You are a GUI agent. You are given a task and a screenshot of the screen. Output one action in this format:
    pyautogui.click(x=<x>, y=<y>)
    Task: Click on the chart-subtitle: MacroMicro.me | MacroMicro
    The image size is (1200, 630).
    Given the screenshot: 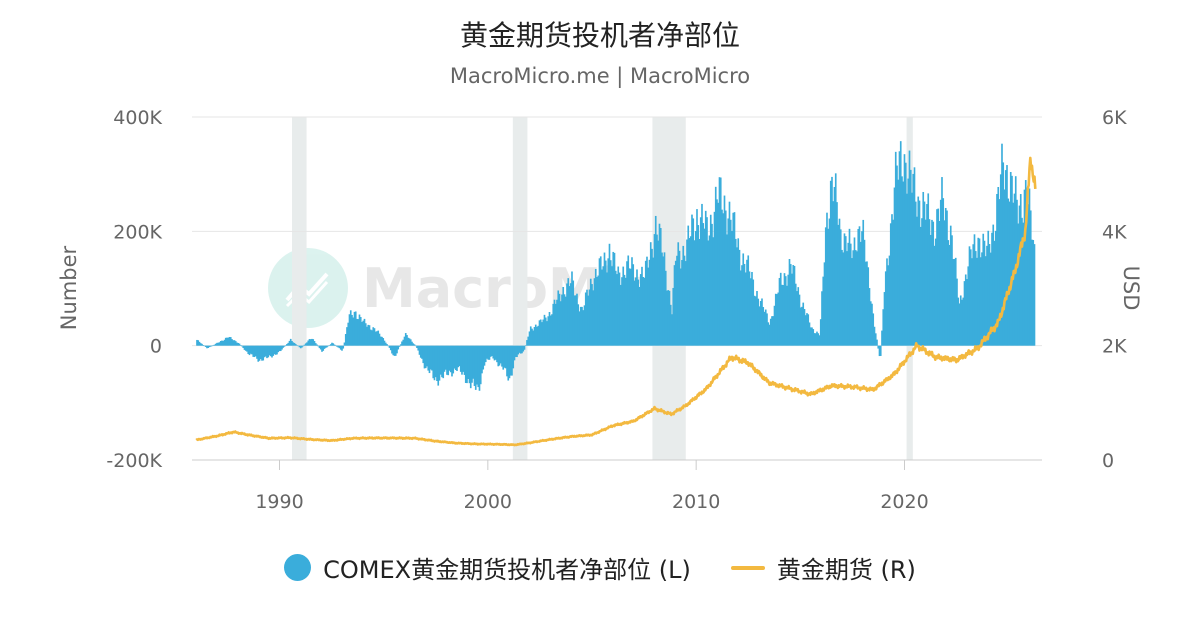 What is the action you would take?
    pyautogui.click(x=600, y=76)
    